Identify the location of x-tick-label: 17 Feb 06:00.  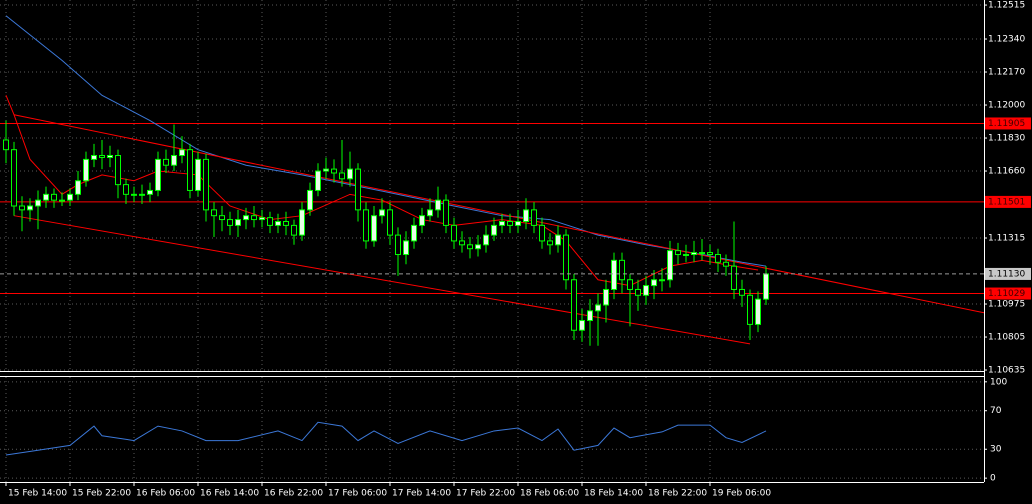
(357, 494).